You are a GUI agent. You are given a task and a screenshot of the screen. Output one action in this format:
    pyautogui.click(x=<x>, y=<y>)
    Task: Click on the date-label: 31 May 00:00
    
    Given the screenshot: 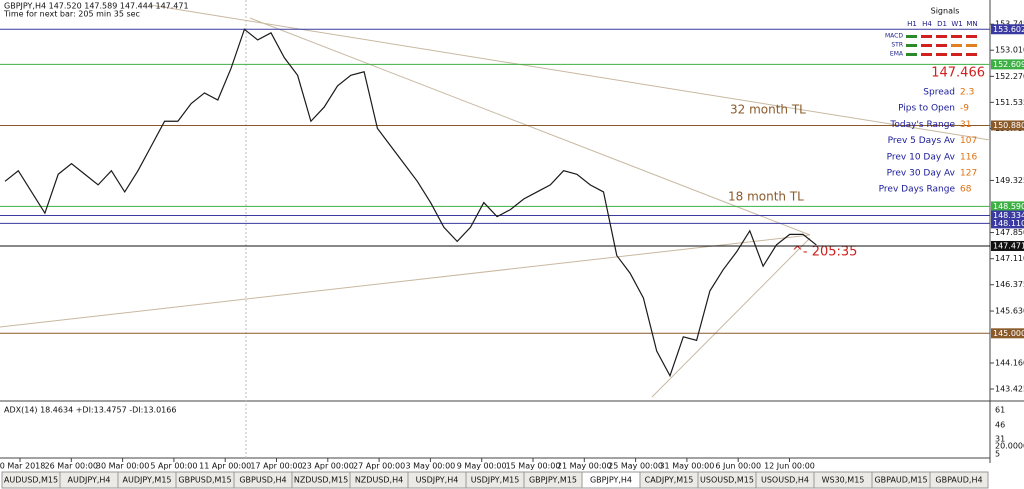 What is the action you would take?
    pyautogui.click(x=686, y=466)
    